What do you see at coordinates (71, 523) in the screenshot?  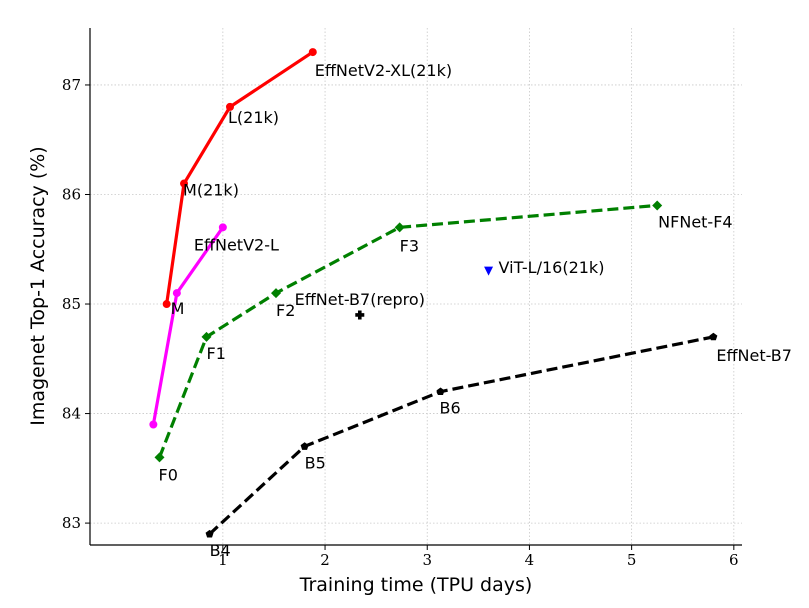 I see `y-tick-label: 83` at bounding box center [71, 523].